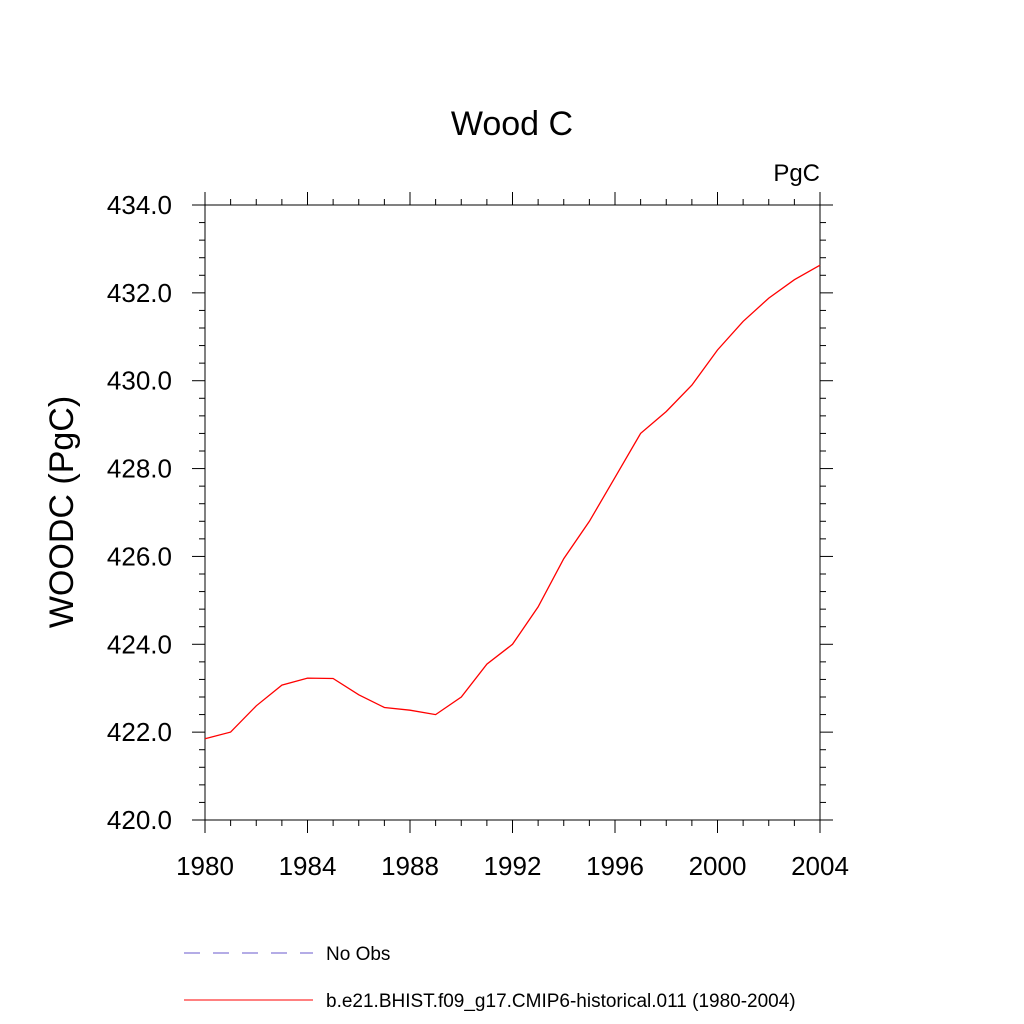 This screenshot has width=1024, height=1024. I want to click on y-tick-label: 434.0, so click(139, 205).